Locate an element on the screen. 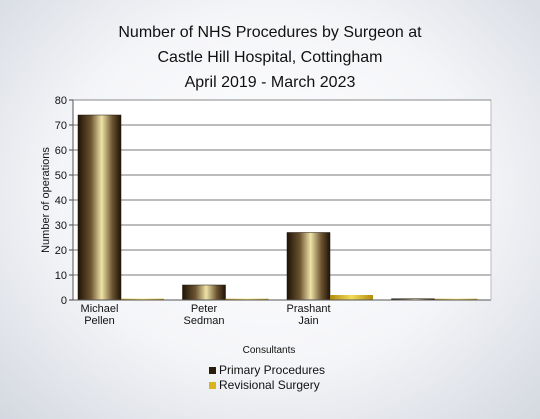 The height and width of the screenshot is (419, 540). y-tick-label: 50 is located at coordinates (61, 176).